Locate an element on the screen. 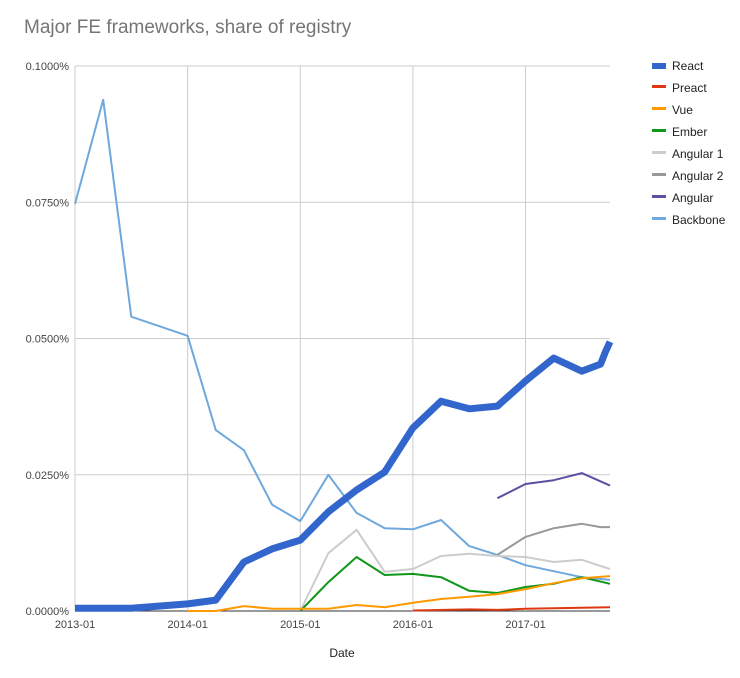  legend-item: Angular 1 is located at coordinates (688, 154).